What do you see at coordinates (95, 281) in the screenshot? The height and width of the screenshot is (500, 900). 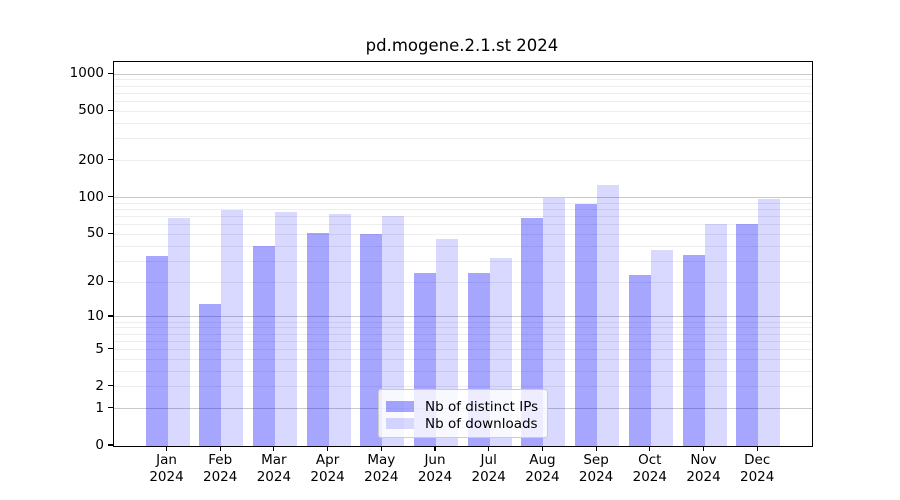 I see `y-tick-label: 20` at bounding box center [95, 281].